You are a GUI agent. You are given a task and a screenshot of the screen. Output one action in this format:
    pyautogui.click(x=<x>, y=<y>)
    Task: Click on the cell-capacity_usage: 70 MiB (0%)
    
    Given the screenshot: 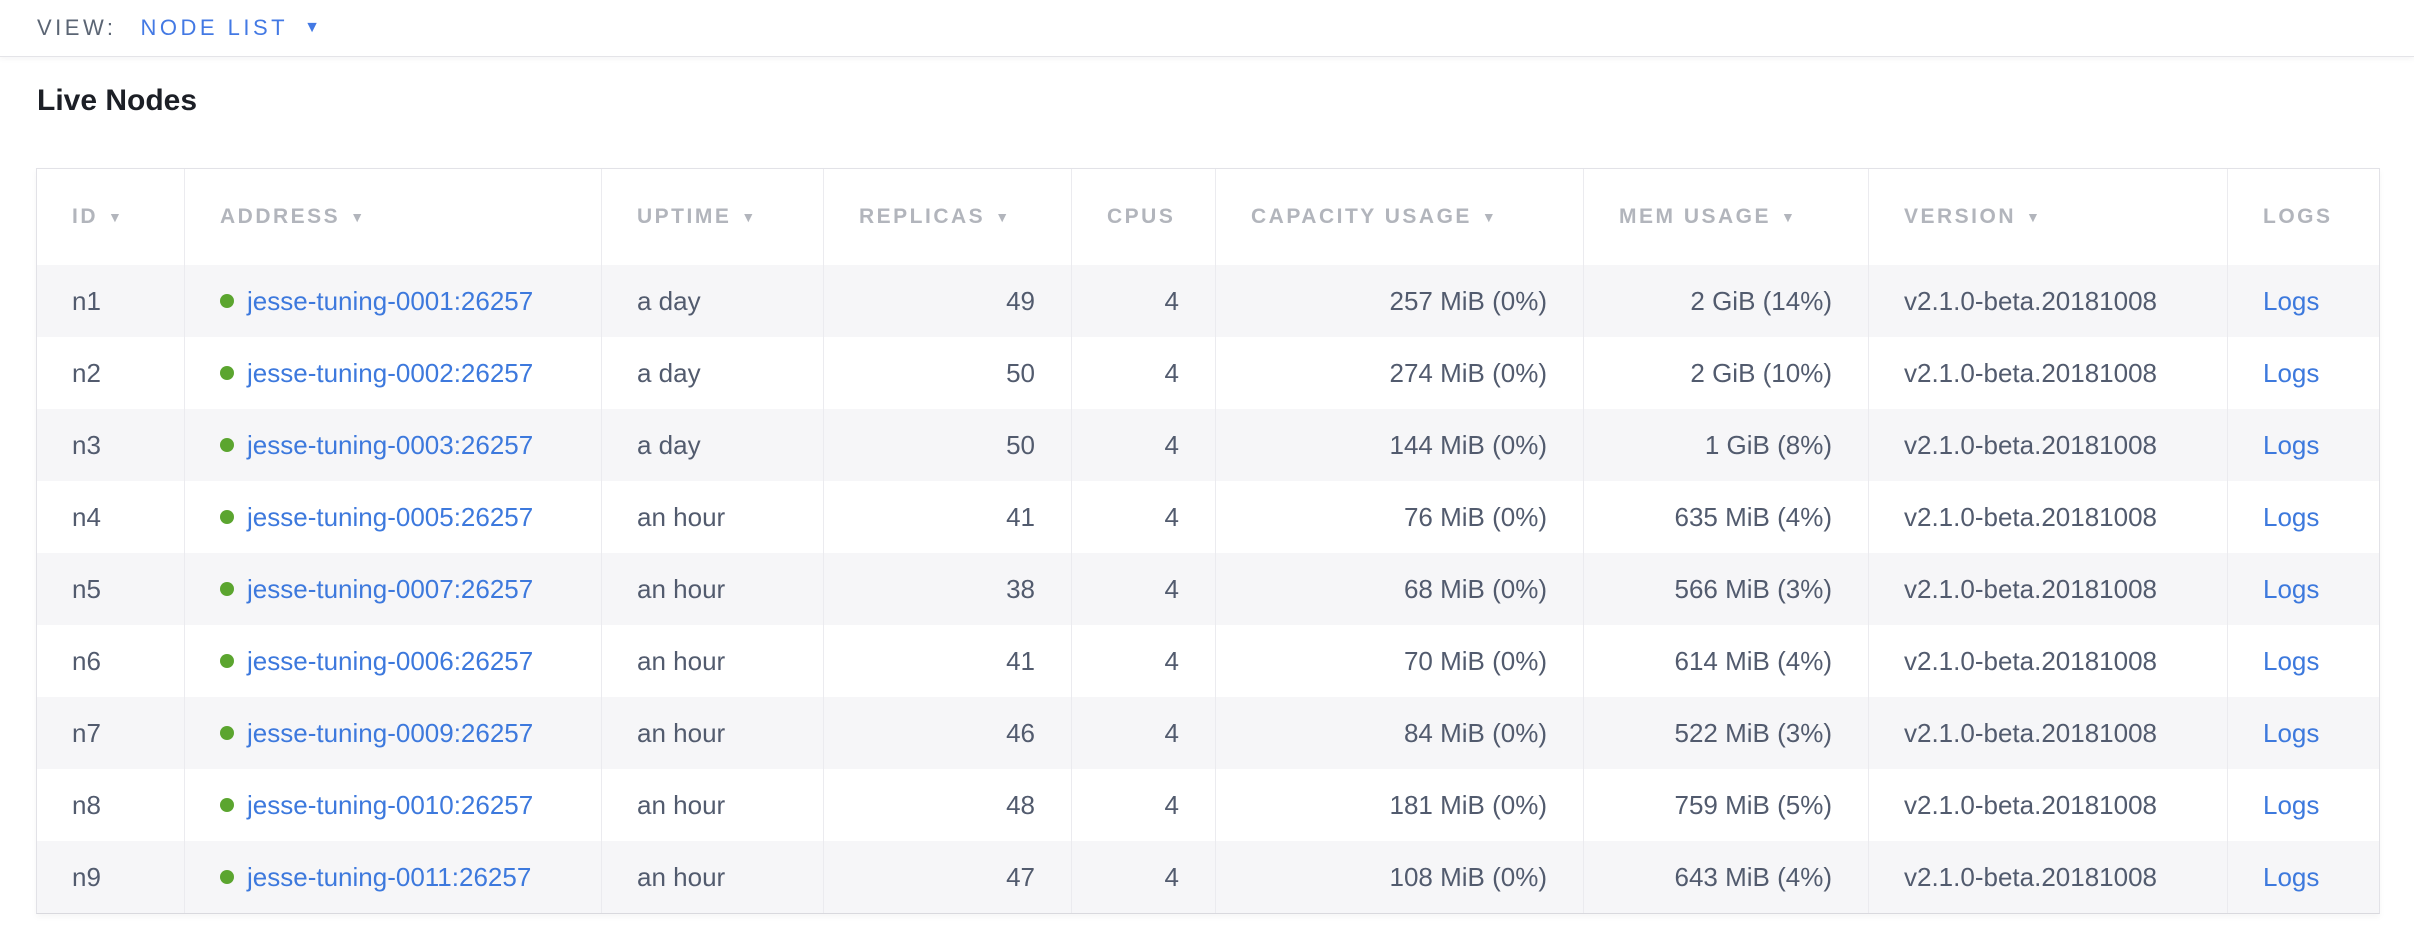 What is the action you would take?
    pyautogui.click(x=1399, y=661)
    